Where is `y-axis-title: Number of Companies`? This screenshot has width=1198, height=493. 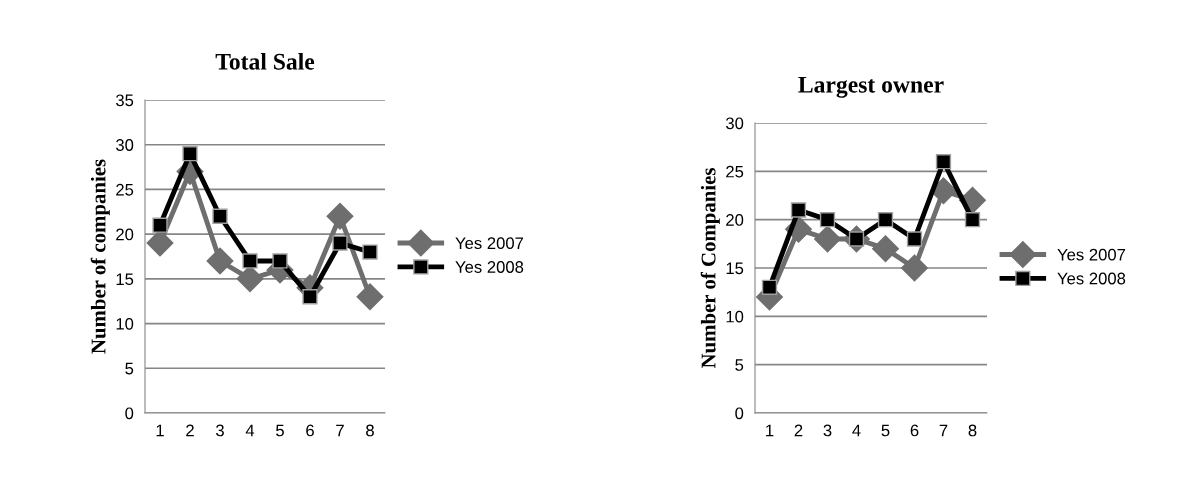 y-axis-title: Number of Companies is located at coordinates (710, 268).